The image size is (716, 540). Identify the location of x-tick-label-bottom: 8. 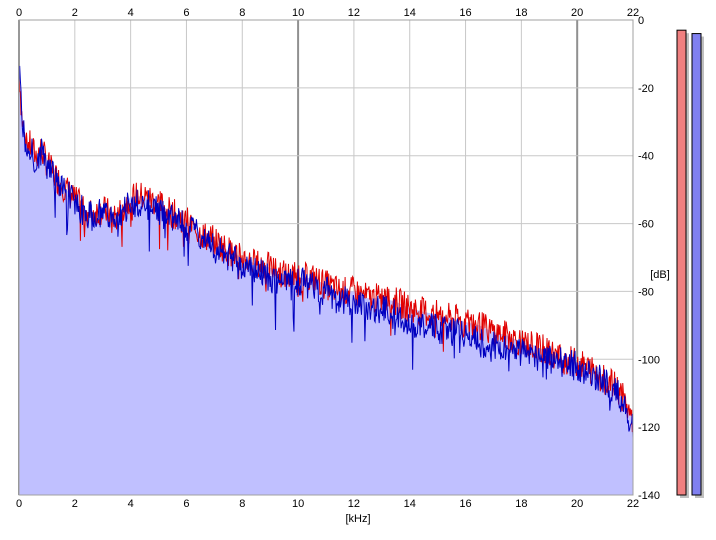
(242, 504).